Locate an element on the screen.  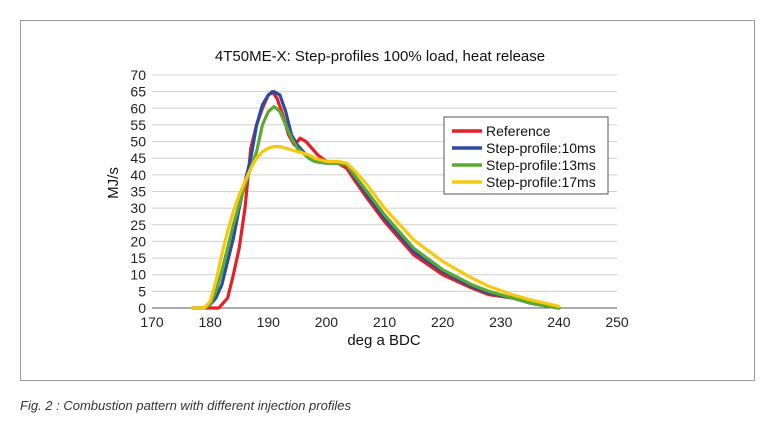
y-tick-label: 25 is located at coordinates (138, 225).